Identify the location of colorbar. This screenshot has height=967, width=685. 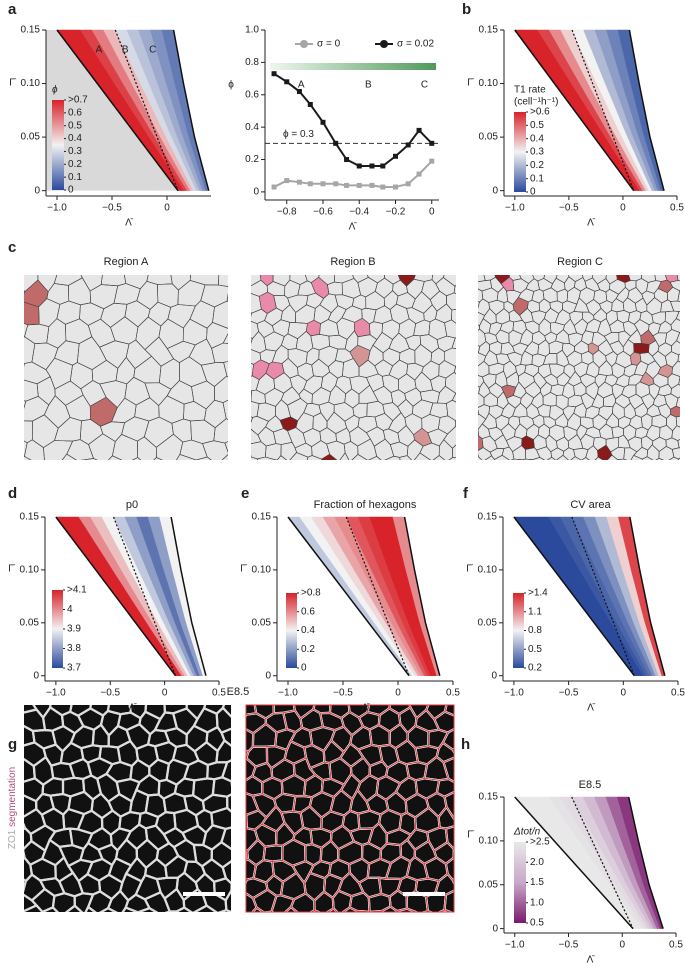
(57, 629).